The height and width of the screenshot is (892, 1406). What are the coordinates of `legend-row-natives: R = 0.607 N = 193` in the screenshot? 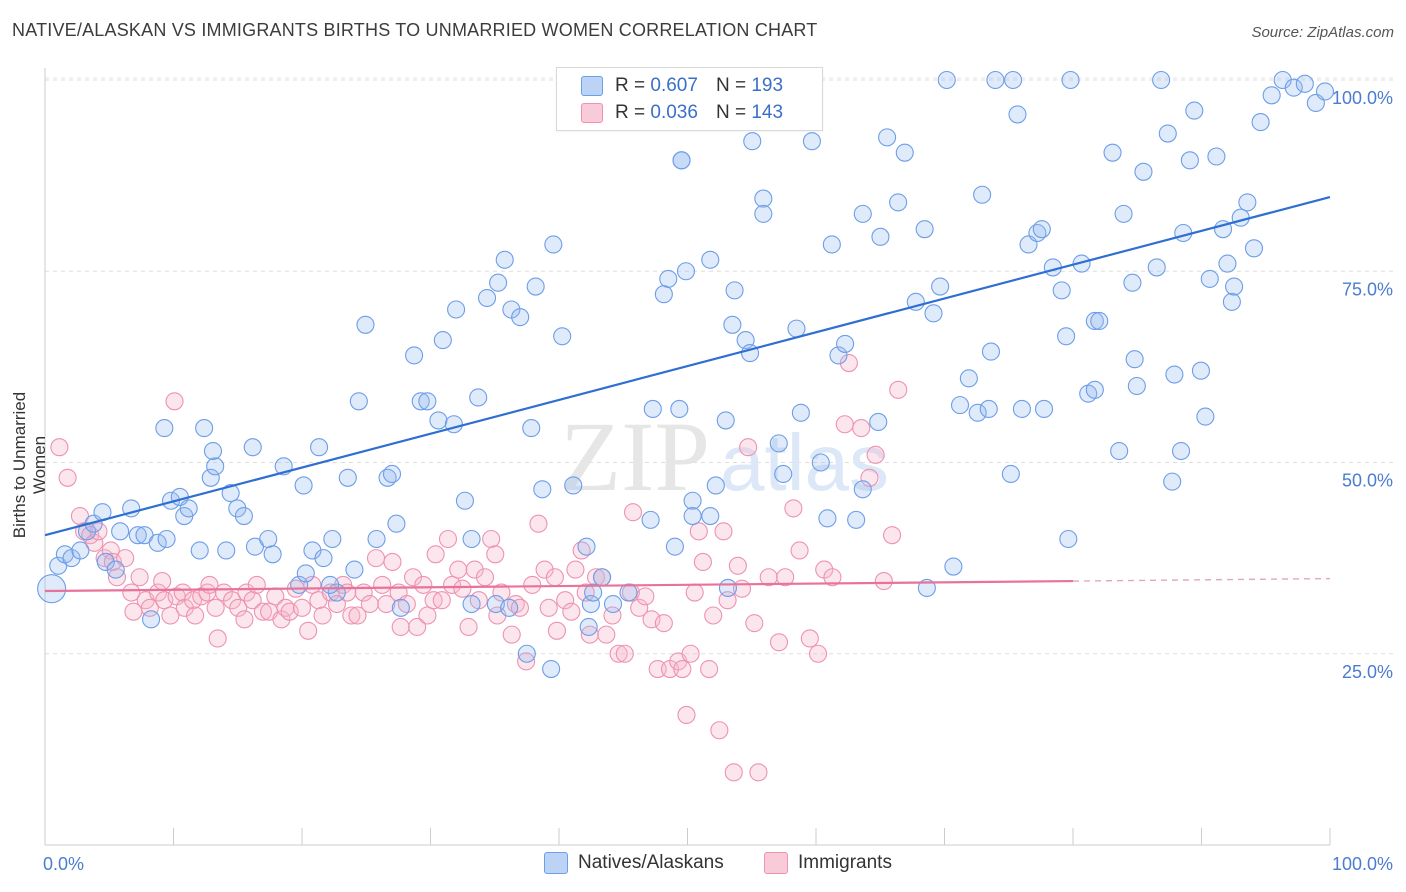 It's located at (682, 86).